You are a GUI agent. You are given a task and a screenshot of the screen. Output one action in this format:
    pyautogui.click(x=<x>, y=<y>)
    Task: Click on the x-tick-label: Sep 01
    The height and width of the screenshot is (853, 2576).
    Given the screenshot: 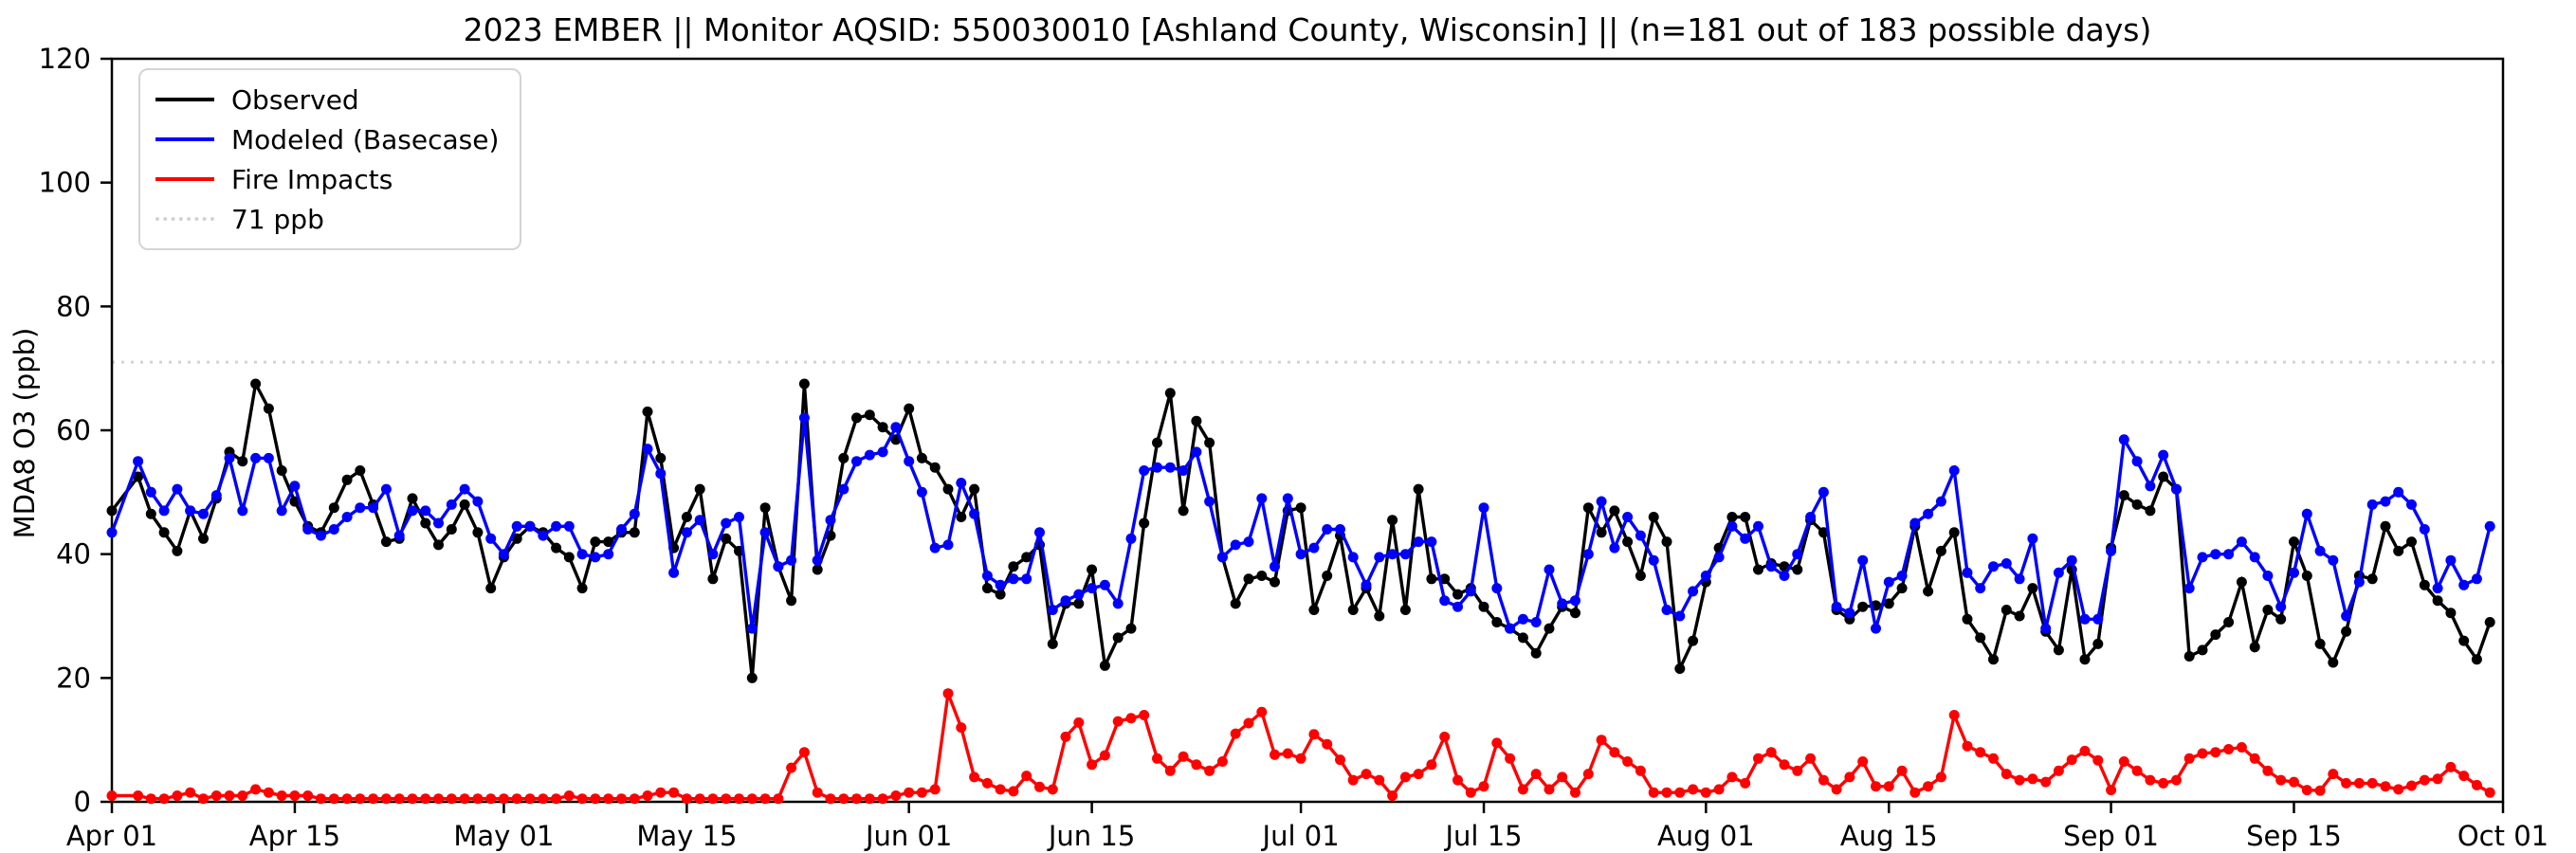 What is the action you would take?
    pyautogui.click(x=2111, y=836)
    